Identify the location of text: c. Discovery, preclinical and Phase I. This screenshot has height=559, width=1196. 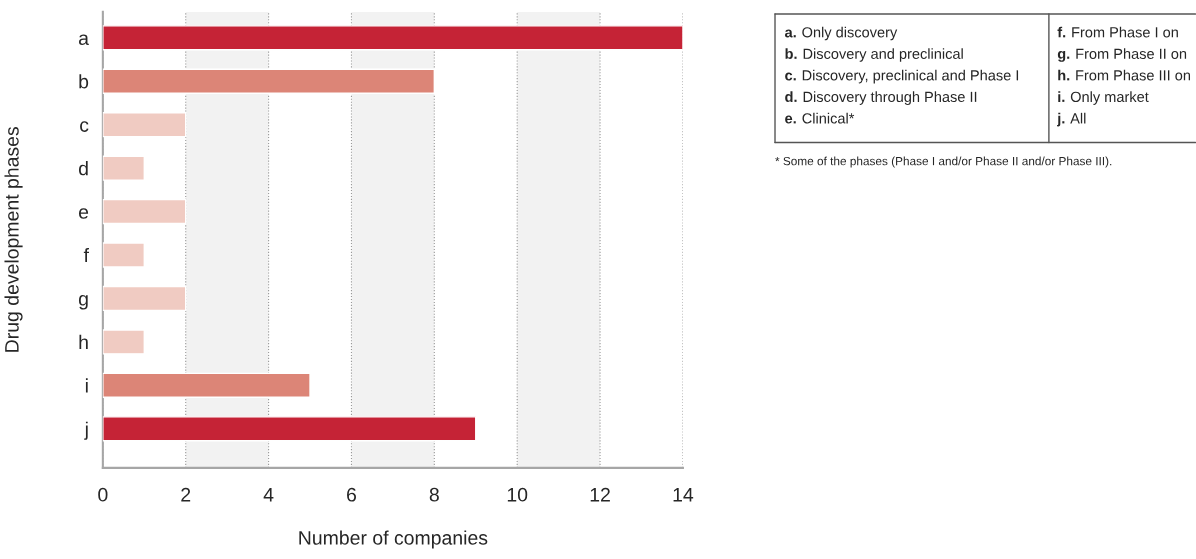
(902, 76).